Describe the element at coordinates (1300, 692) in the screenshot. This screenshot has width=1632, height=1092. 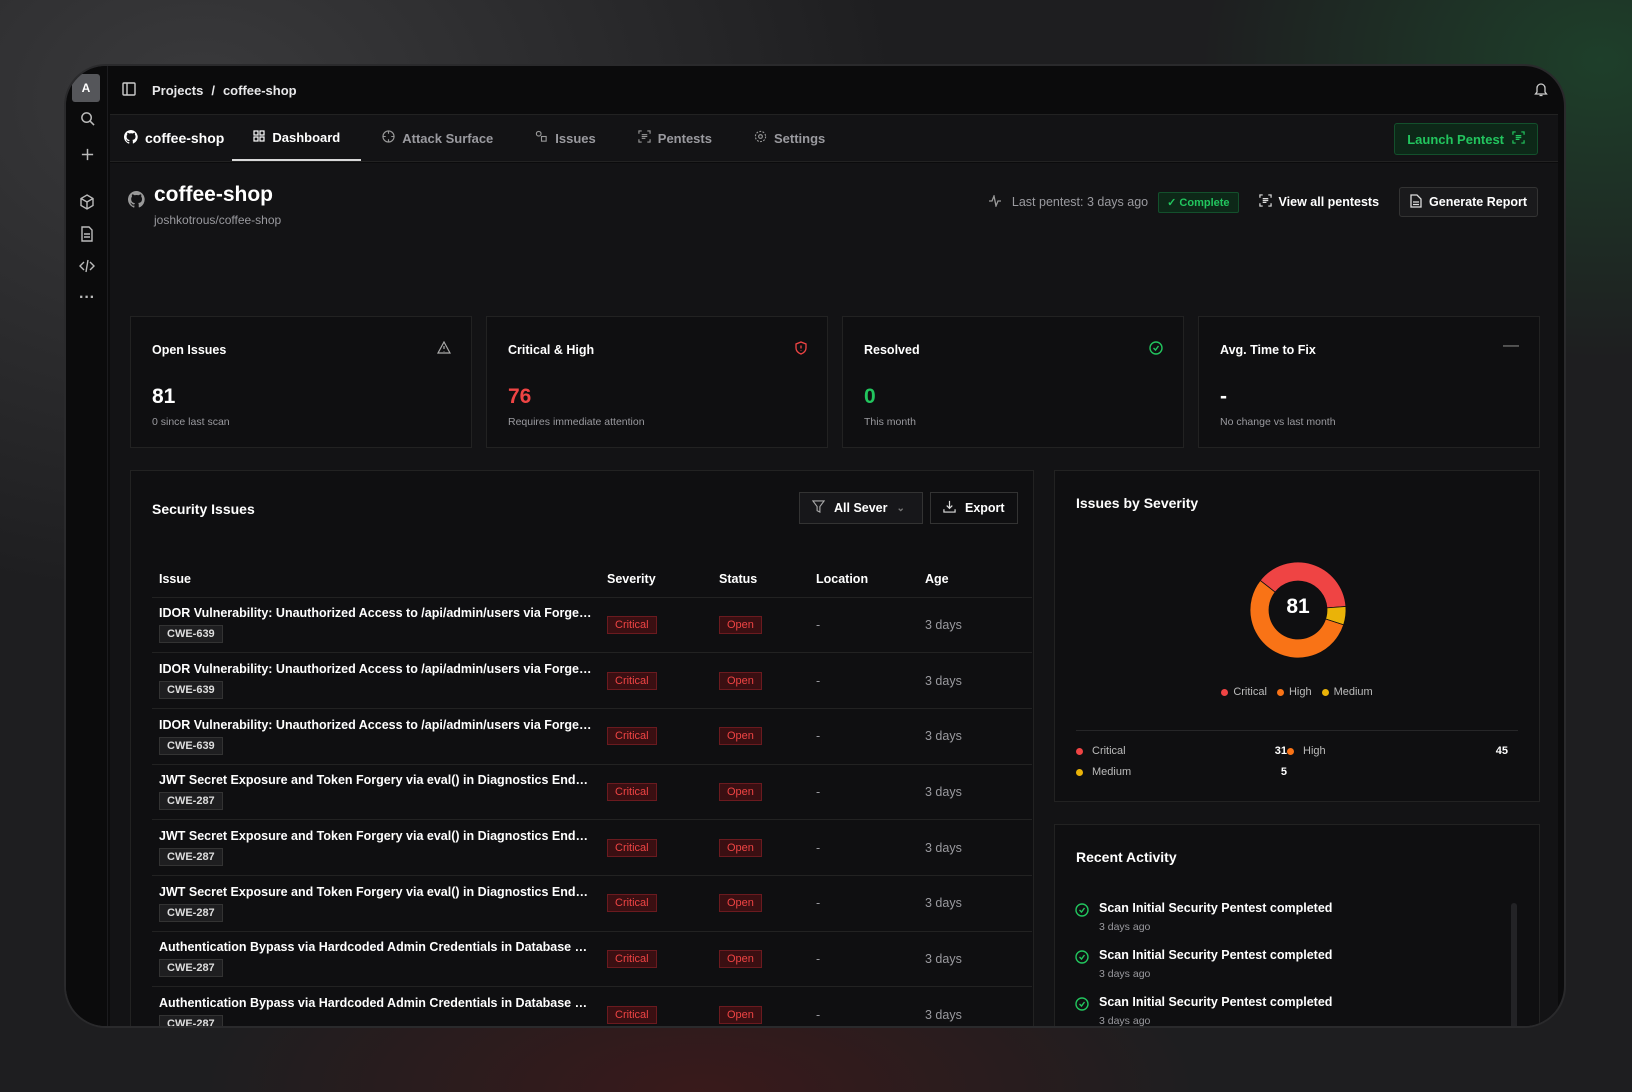
I see `legend-label: High` at that location.